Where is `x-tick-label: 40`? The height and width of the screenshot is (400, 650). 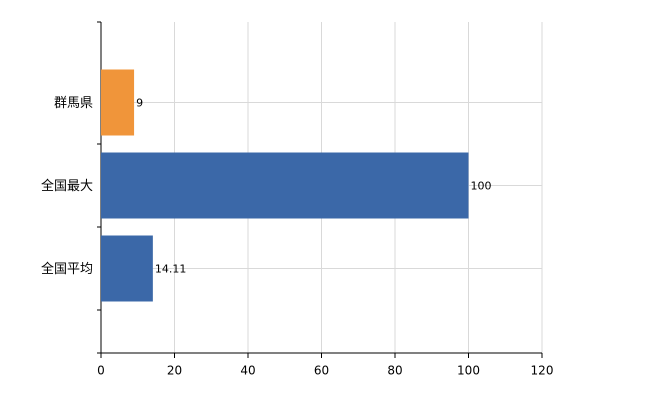
x-tick-label: 40 is located at coordinates (247, 371).